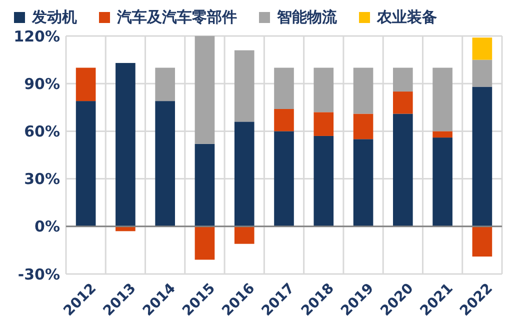 The width and height of the screenshot is (512, 336). Describe the element at coordinates (37, 36) in the screenshot. I see `y-tick-label: 120%` at that location.